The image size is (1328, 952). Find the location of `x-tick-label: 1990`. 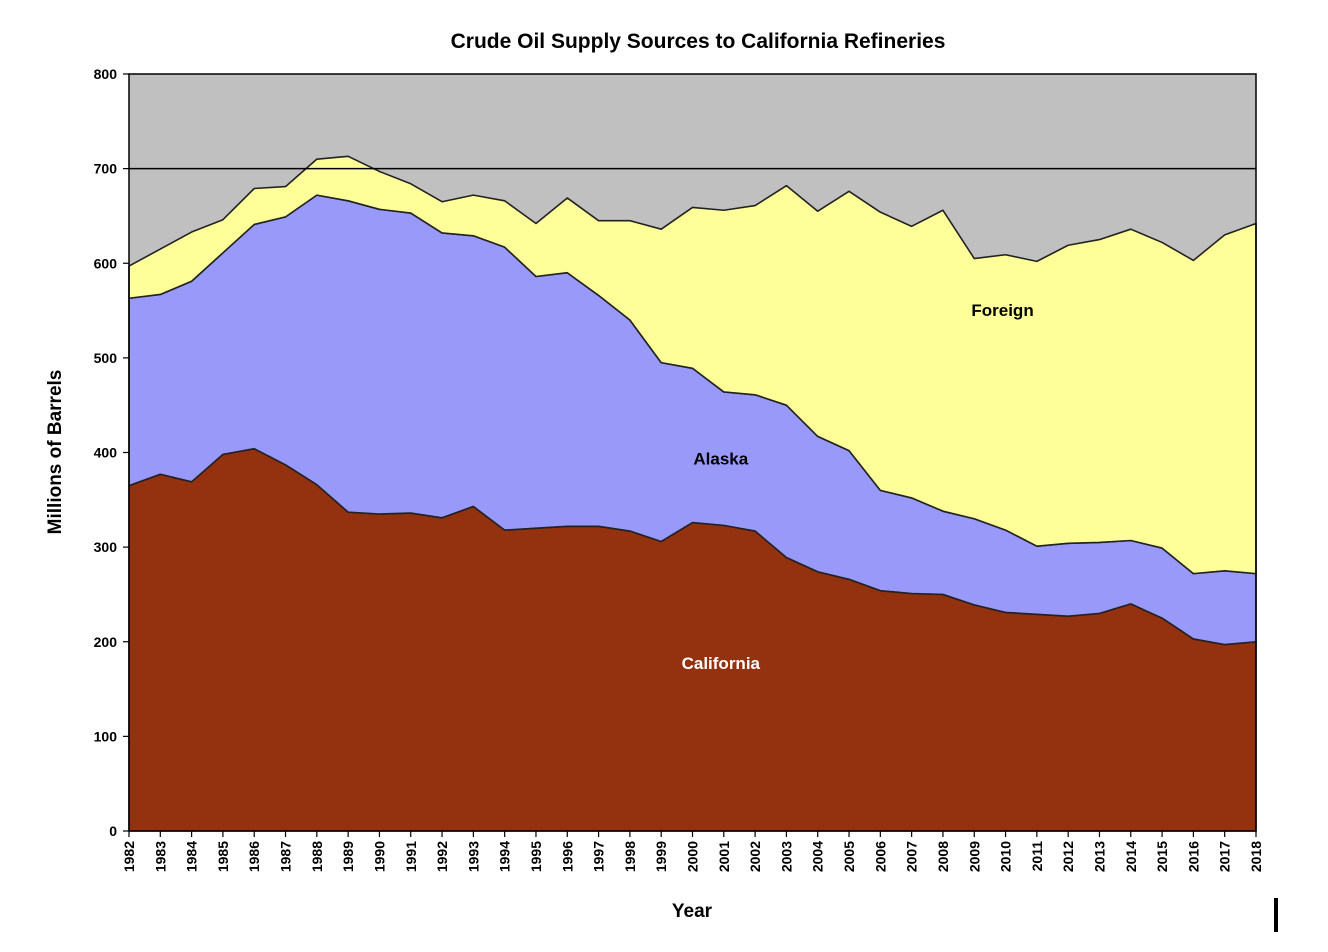

x-tick-label: 1990 is located at coordinates (379, 856).